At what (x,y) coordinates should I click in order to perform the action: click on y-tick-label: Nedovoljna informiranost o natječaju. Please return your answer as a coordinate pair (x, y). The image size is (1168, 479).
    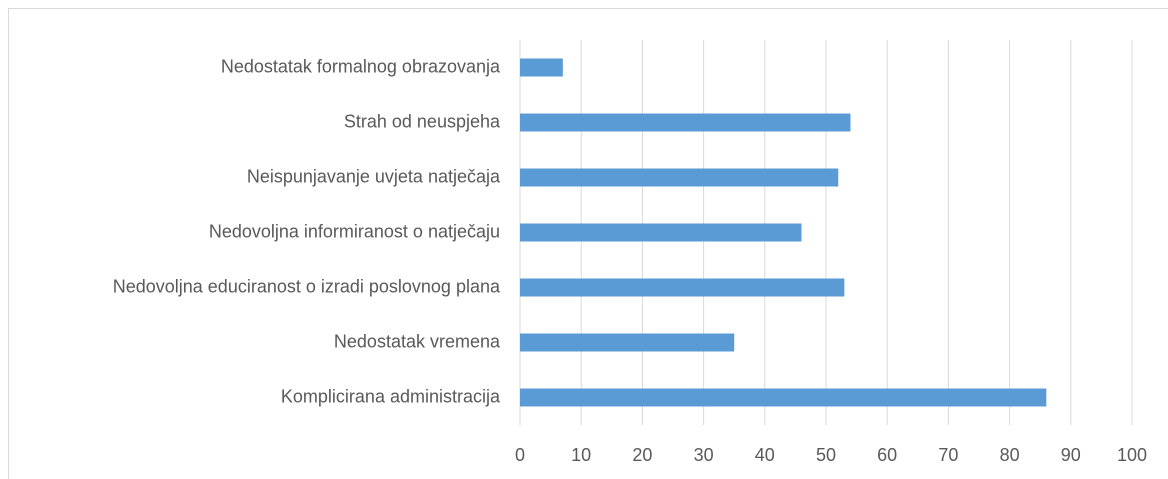
    Looking at the image, I should click on (354, 231).